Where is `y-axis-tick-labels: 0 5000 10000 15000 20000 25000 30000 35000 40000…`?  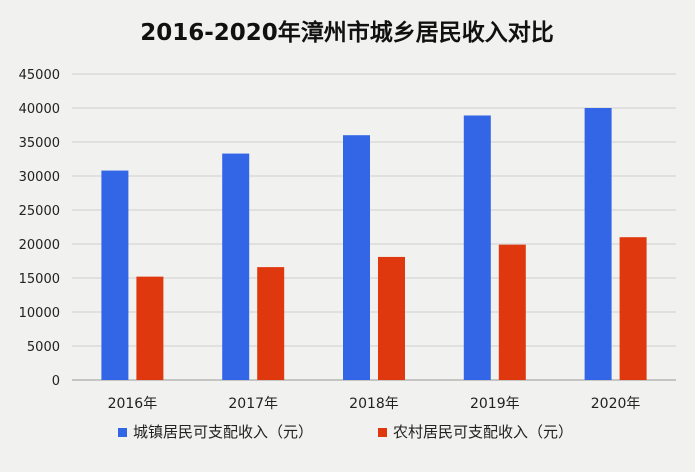
y-axis-tick-labels: 0 5000 10000 15000 20000 25000 30000 35000 40000… is located at coordinates (39, 228).